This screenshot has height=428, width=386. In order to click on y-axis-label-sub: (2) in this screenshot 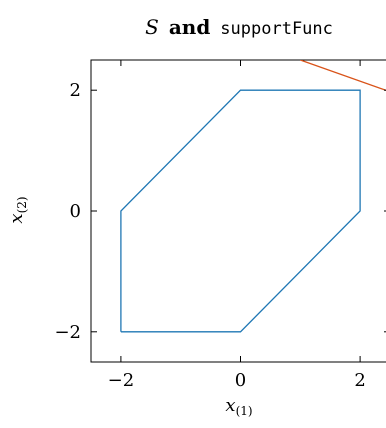, I will do `click(22, 204)`.